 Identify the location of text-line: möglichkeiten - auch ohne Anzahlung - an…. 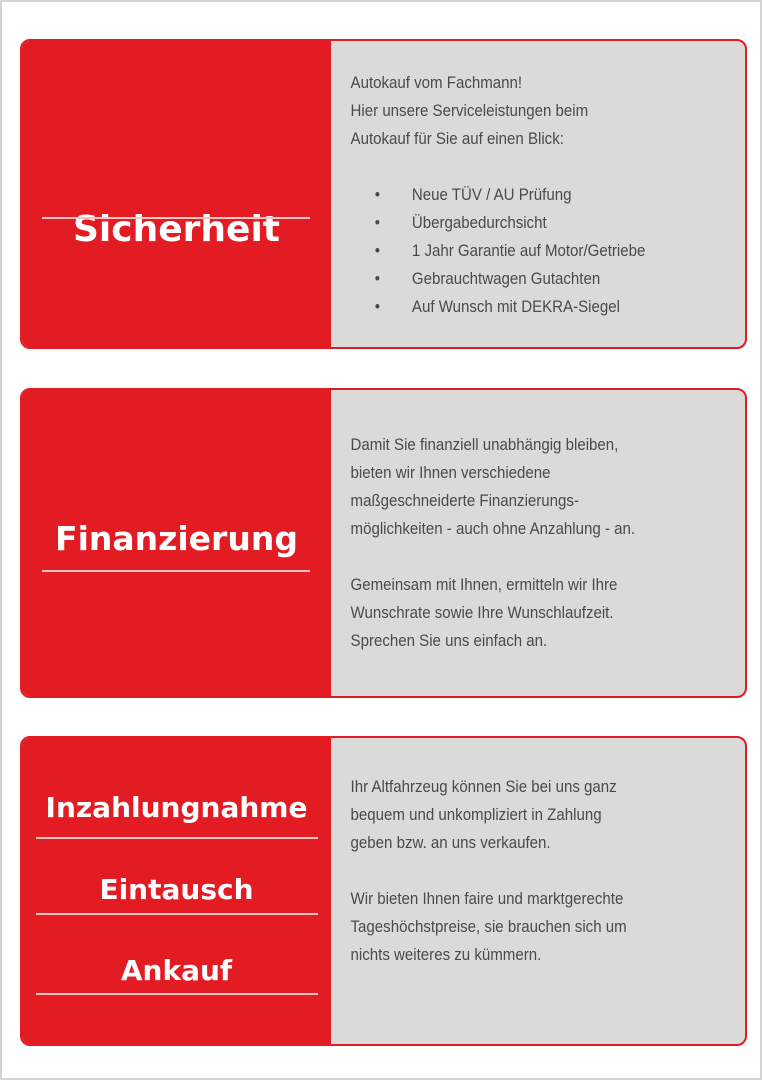
(493, 529).